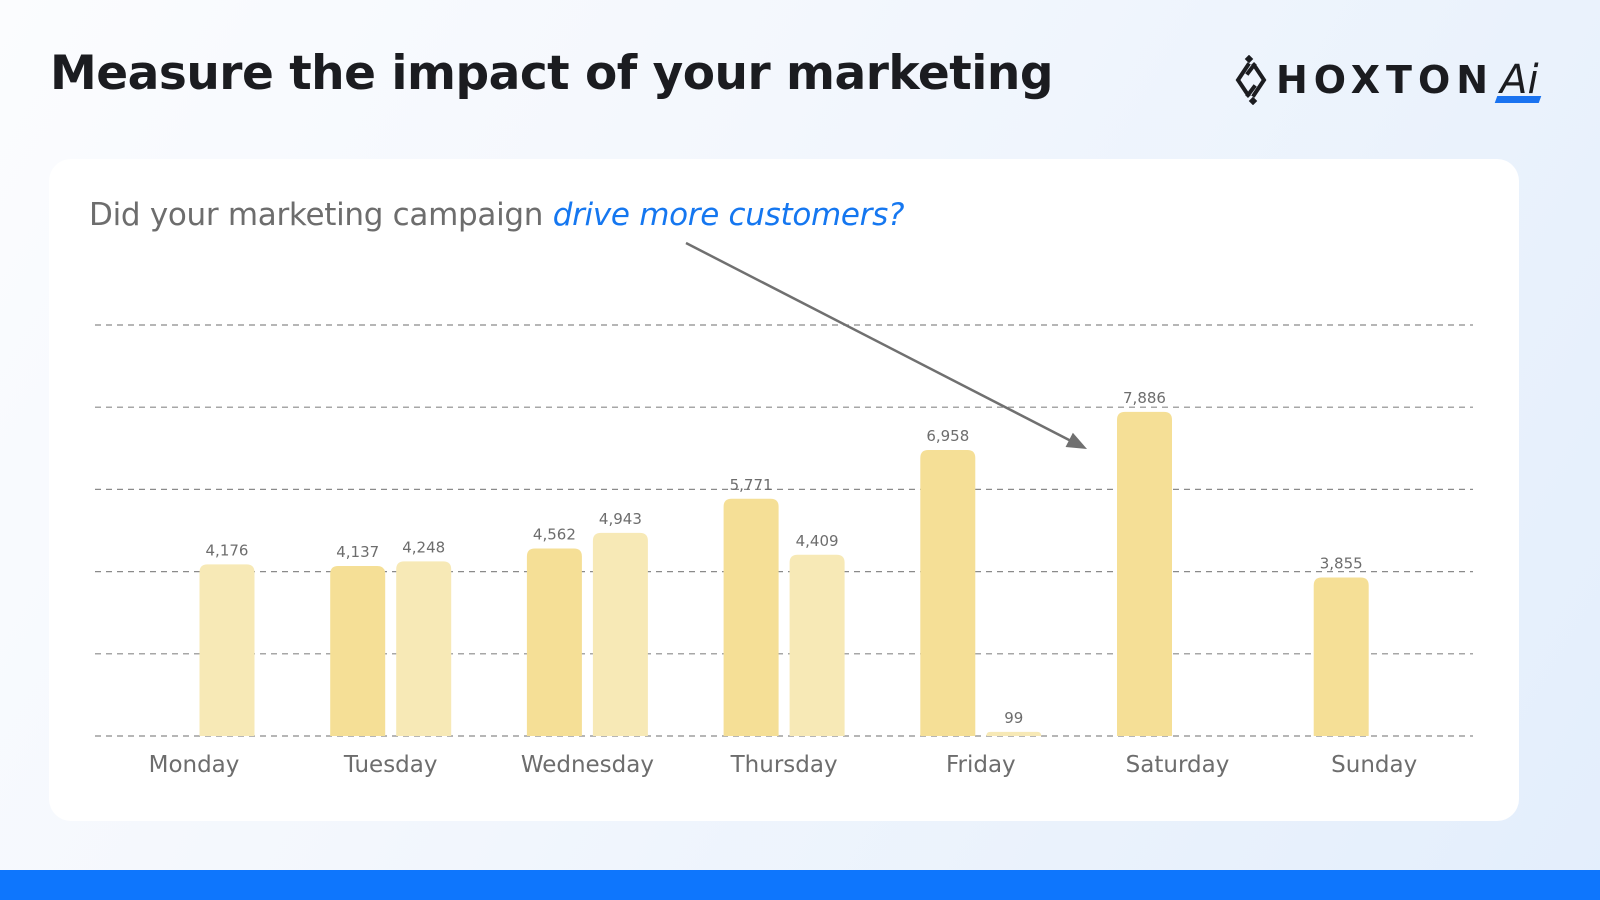 The image size is (1600, 900). Describe the element at coordinates (321, 215) in the screenshot. I see `question-prefix: Did your marketing campaign` at that location.